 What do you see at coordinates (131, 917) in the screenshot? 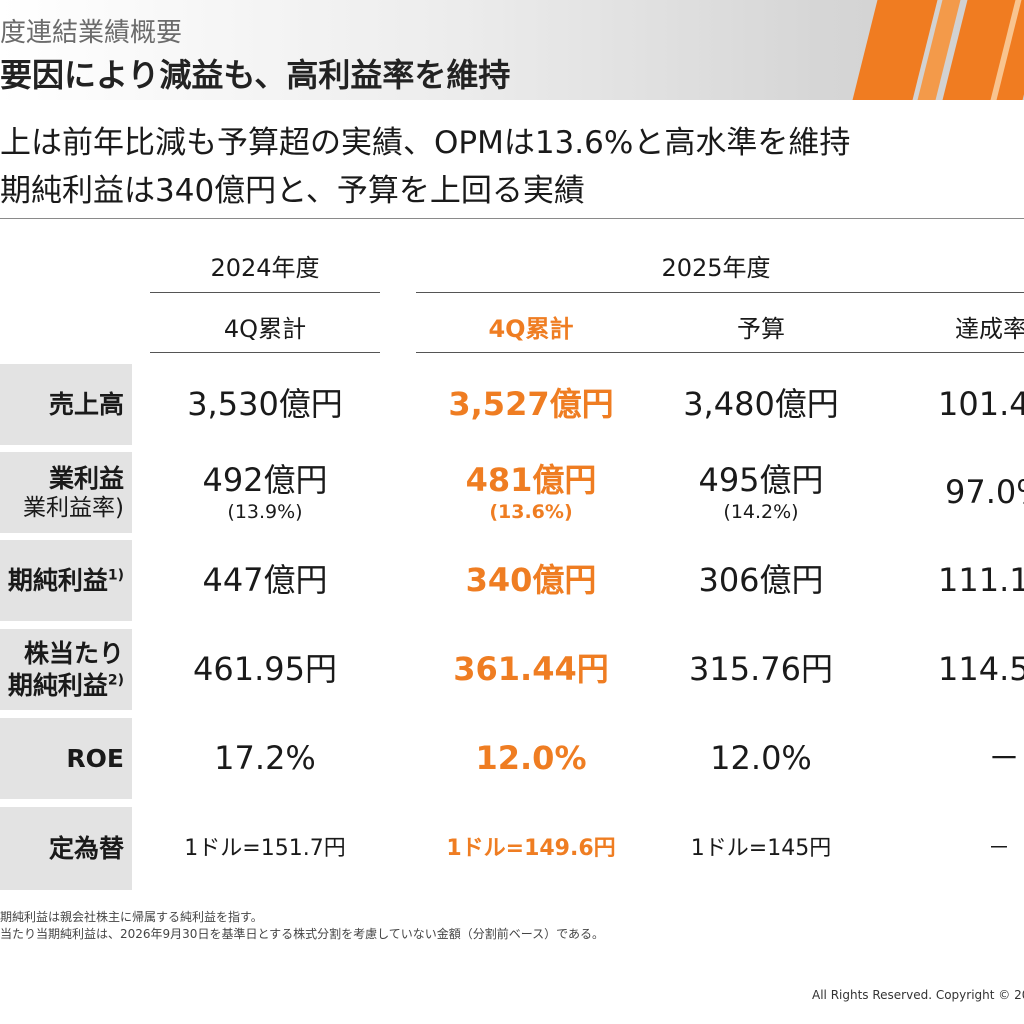
I see `footnote: 期純利益は親会社株主に帰属する純利益を指す。` at bounding box center [131, 917].